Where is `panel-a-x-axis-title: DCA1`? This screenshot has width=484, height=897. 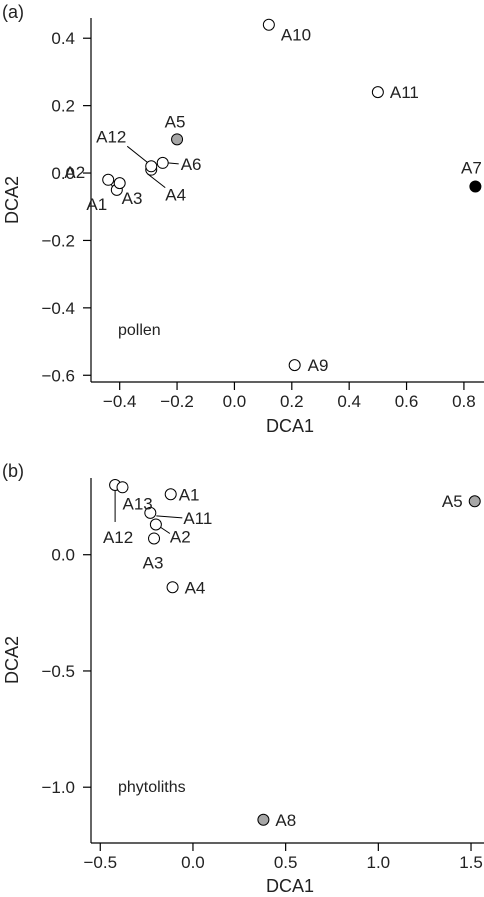 panel-a-x-axis-title: DCA1 is located at coordinates (290, 426).